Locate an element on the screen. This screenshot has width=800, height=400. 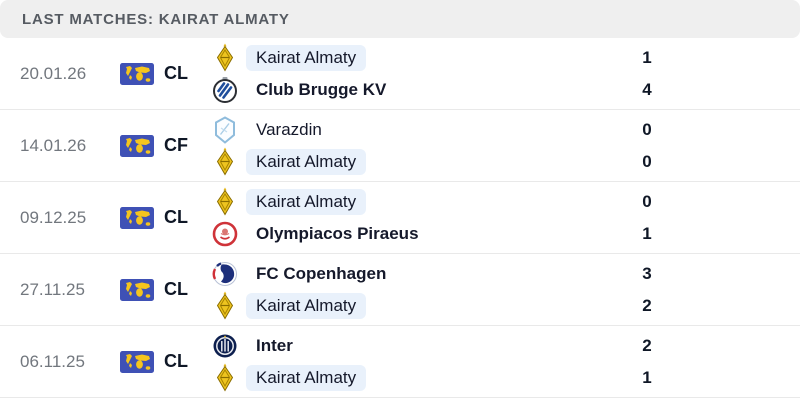
match-date: 09.12.25 is located at coordinates (53, 217).